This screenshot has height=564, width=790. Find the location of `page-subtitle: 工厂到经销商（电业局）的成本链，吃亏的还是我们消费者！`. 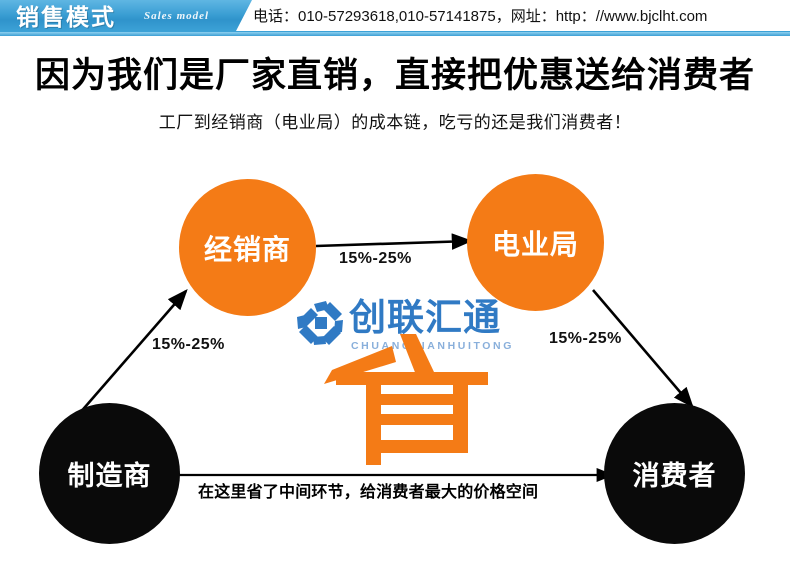

page-subtitle: 工厂到经销商（电业局）的成本链，吃亏的还是我们消费者！ is located at coordinates (395, 122).